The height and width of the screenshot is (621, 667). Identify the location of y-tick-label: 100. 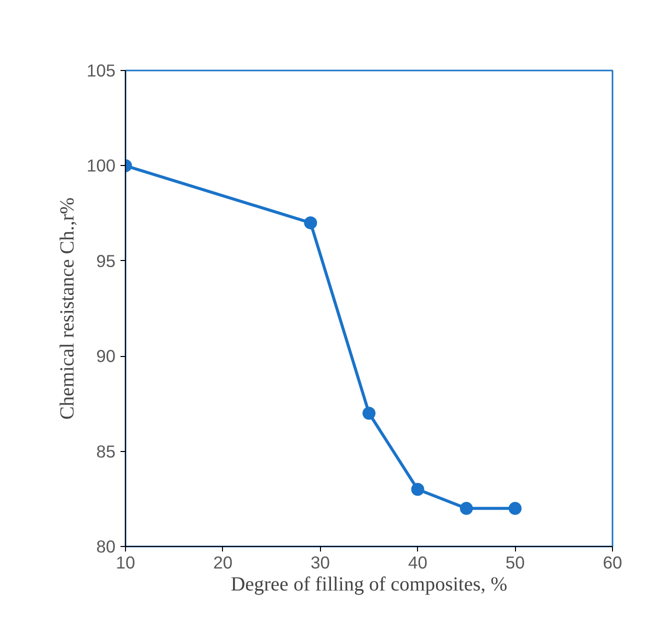
(101, 166).